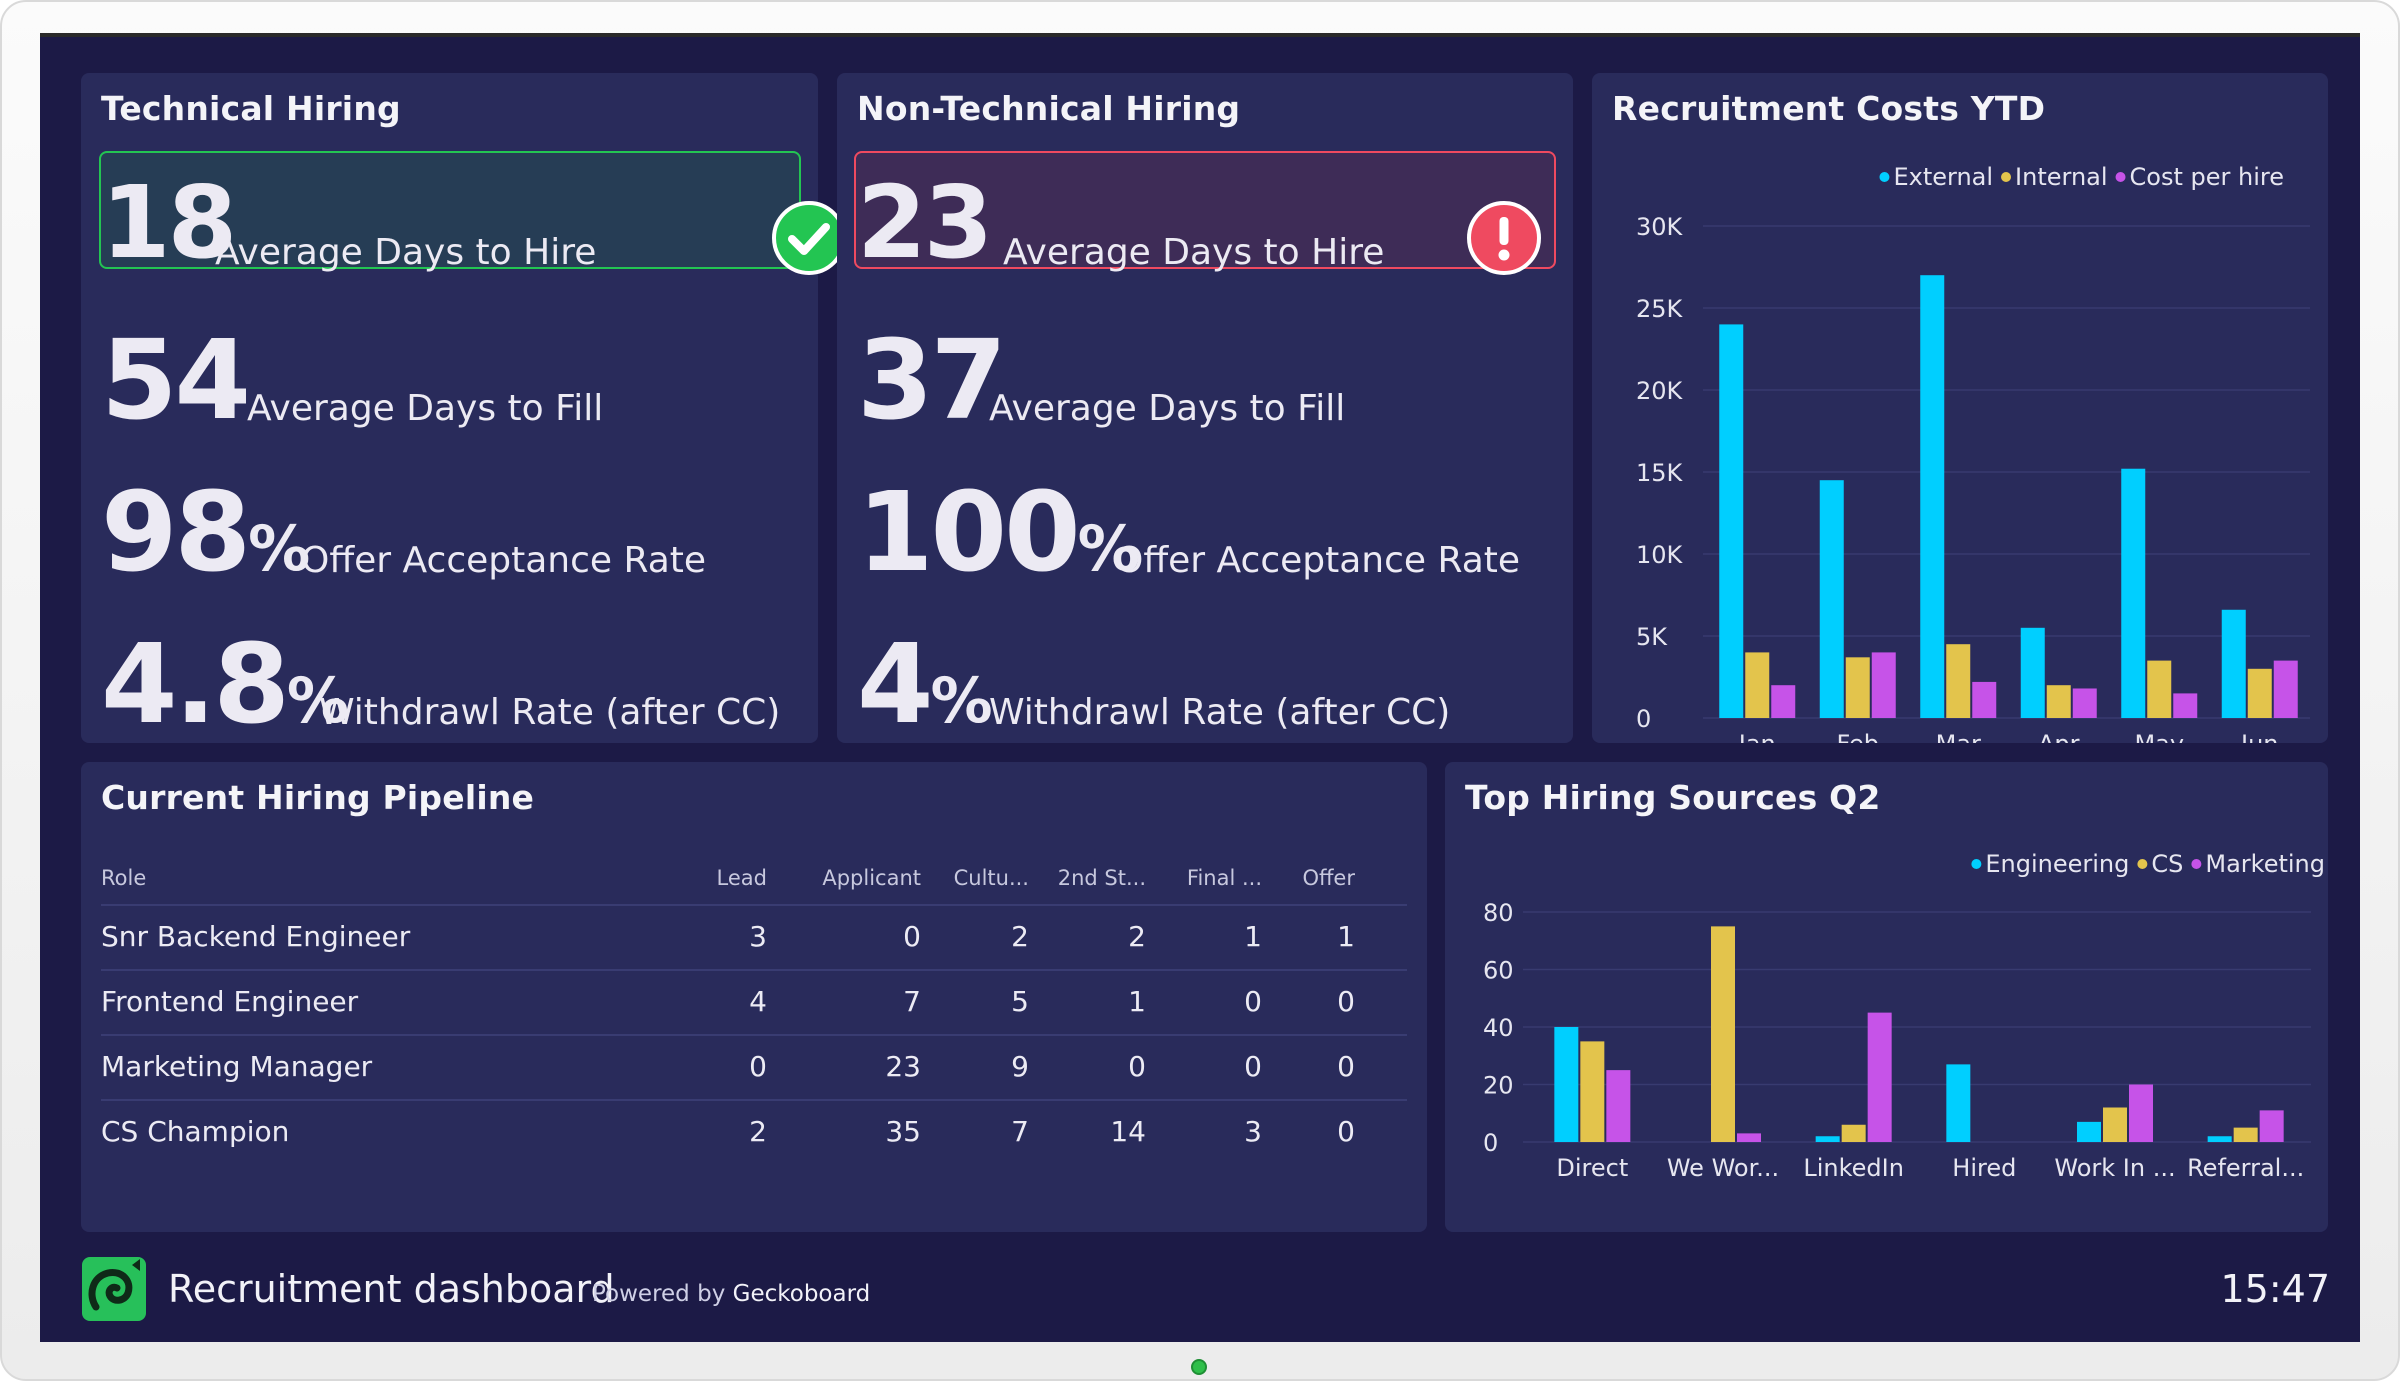 This screenshot has height=1381, width=2400. I want to click on applicant-cell: 7, so click(912, 1001).